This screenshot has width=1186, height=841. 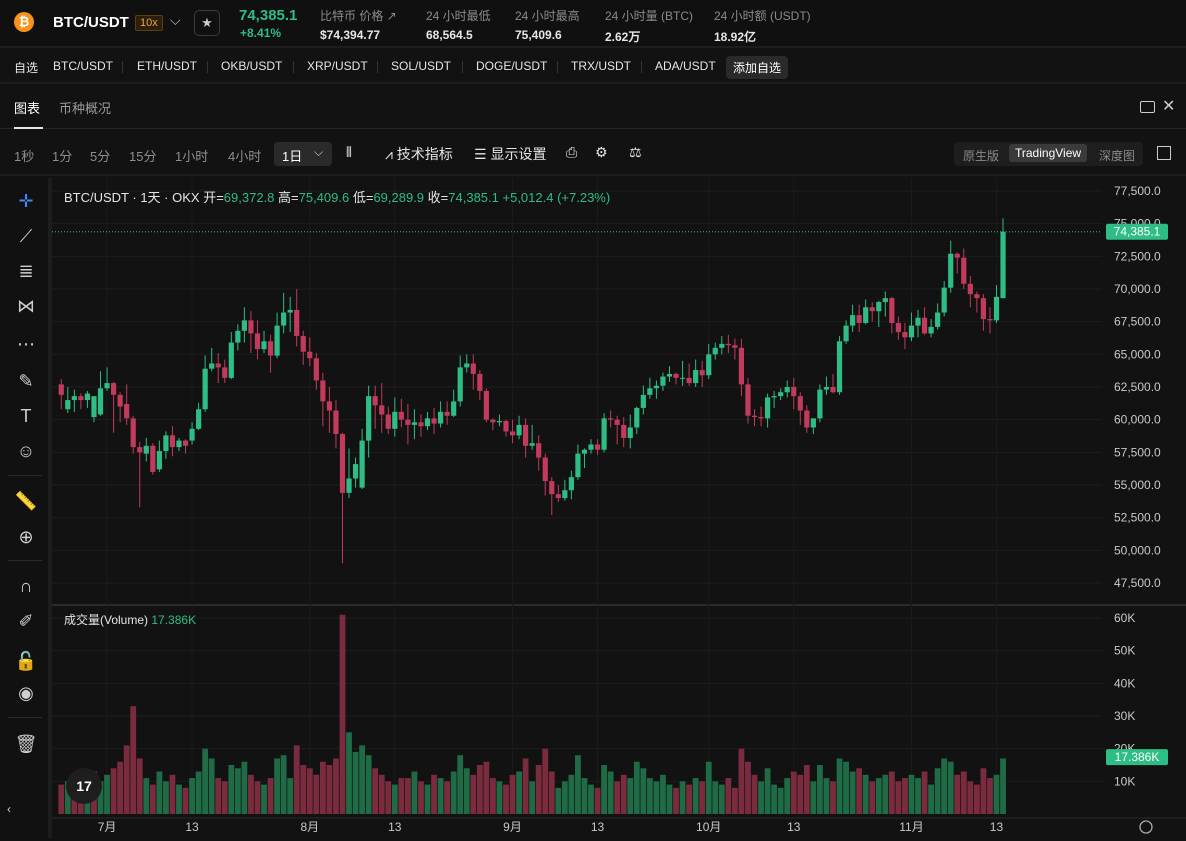 I want to click on gear-icon: ⚙, so click(x=601, y=152).